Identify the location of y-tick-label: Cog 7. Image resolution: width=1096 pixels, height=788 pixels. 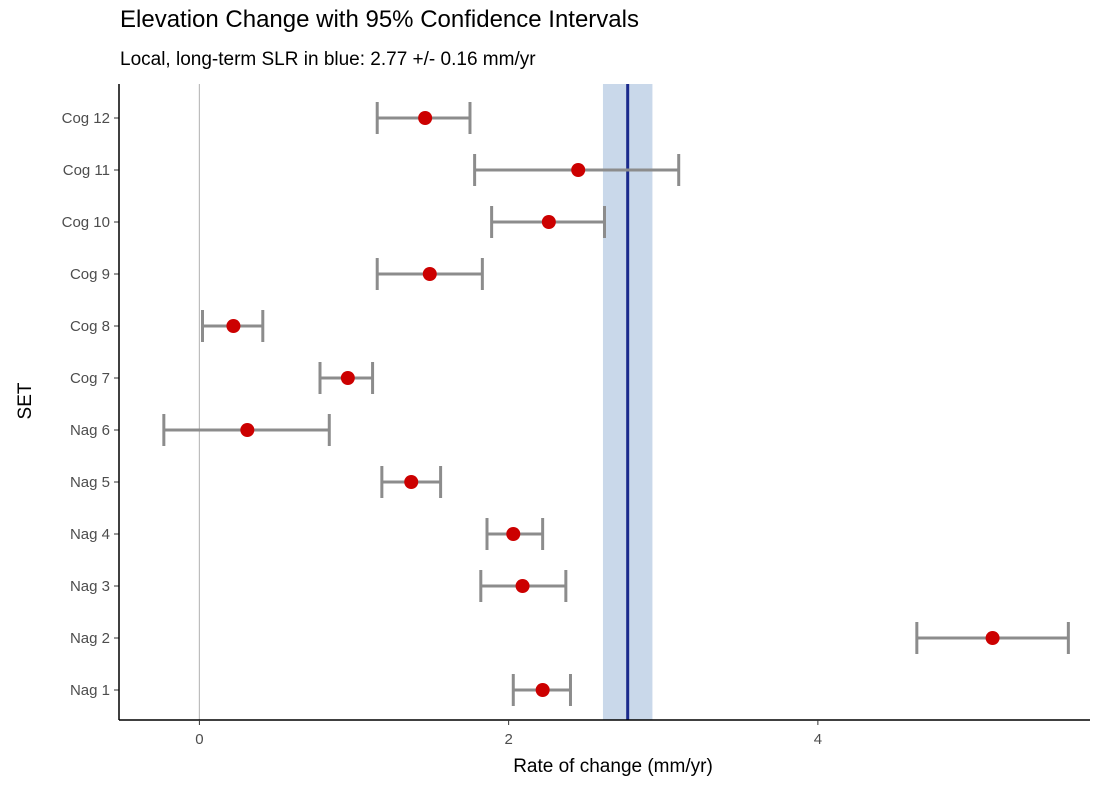
(90, 378).